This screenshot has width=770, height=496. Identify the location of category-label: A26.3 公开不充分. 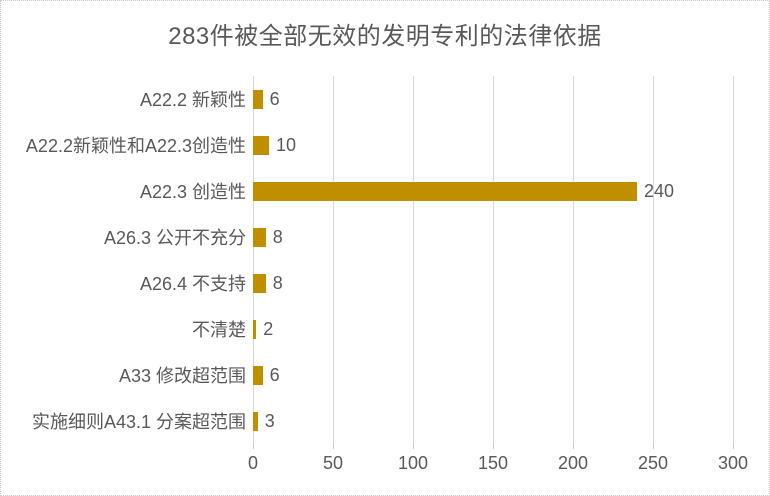
(174, 238).